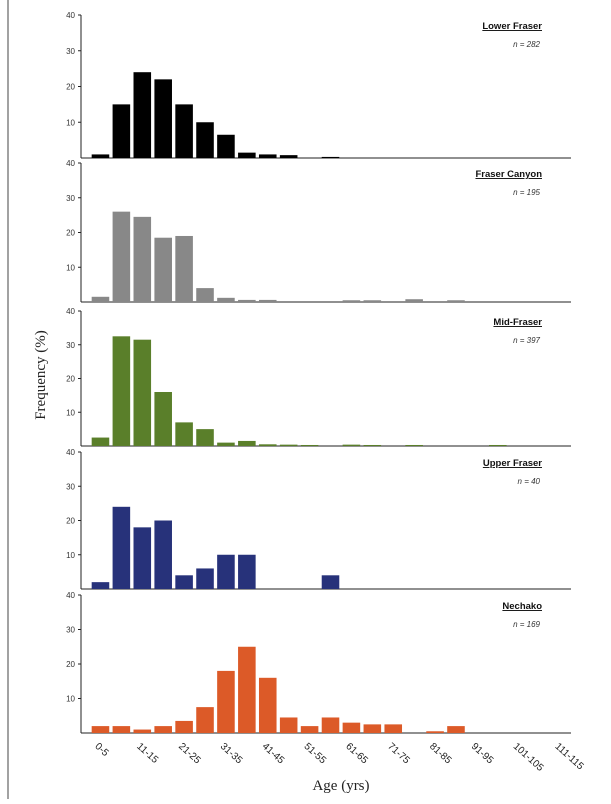  I want to click on panel-upper-fraser: 10 20 30 40 Upper Fraser n = 40, so click(318, 519).